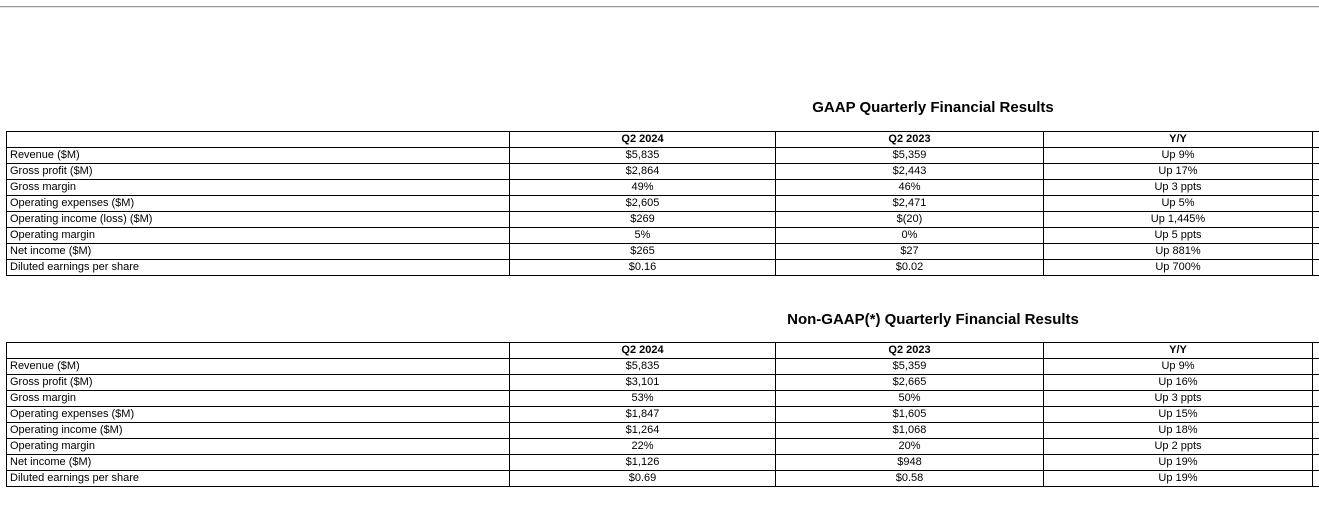 This screenshot has height=521, width=1319. What do you see at coordinates (1178, 219) in the screenshot?
I see `yoy-value: Up 1,445%` at bounding box center [1178, 219].